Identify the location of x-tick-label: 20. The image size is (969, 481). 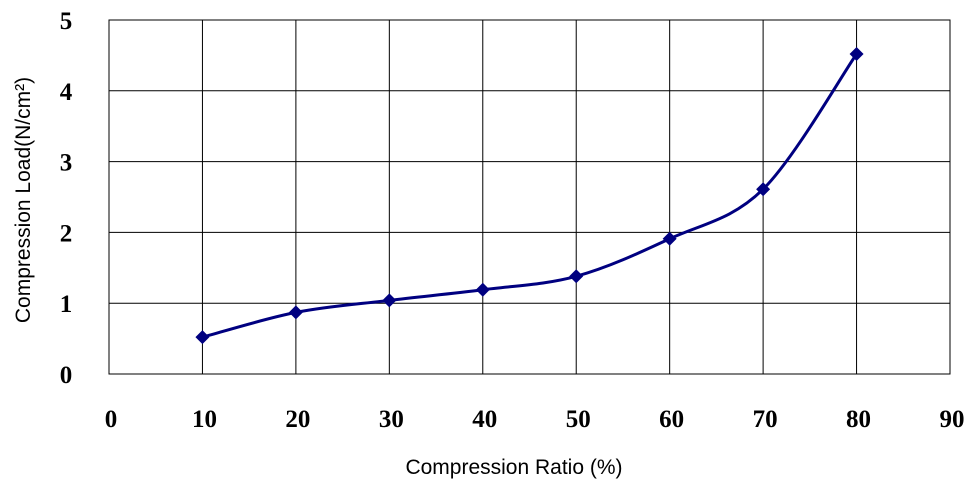
(297, 419).